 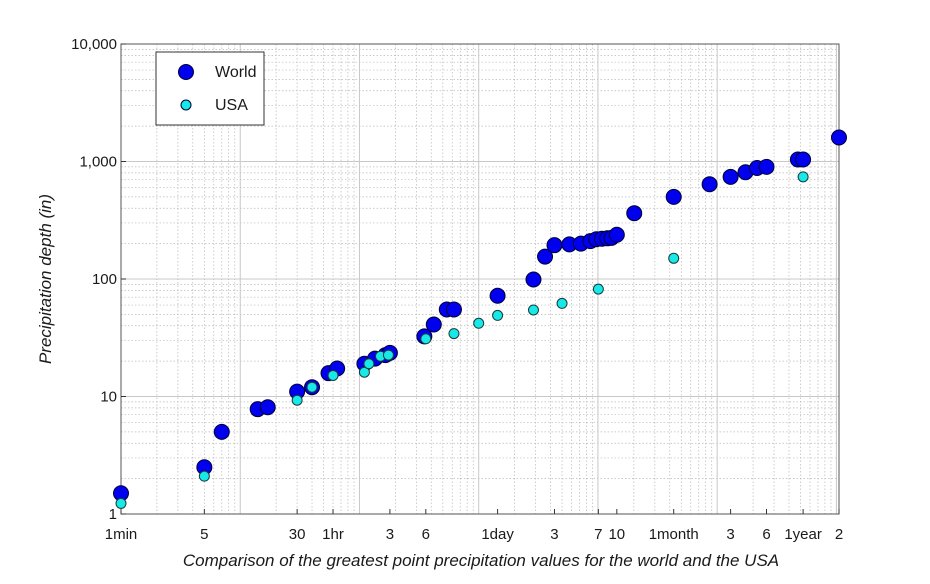 What do you see at coordinates (333, 534) in the screenshot?
I see `x-tick-label: 1hr` at bounding box center [333, 534].